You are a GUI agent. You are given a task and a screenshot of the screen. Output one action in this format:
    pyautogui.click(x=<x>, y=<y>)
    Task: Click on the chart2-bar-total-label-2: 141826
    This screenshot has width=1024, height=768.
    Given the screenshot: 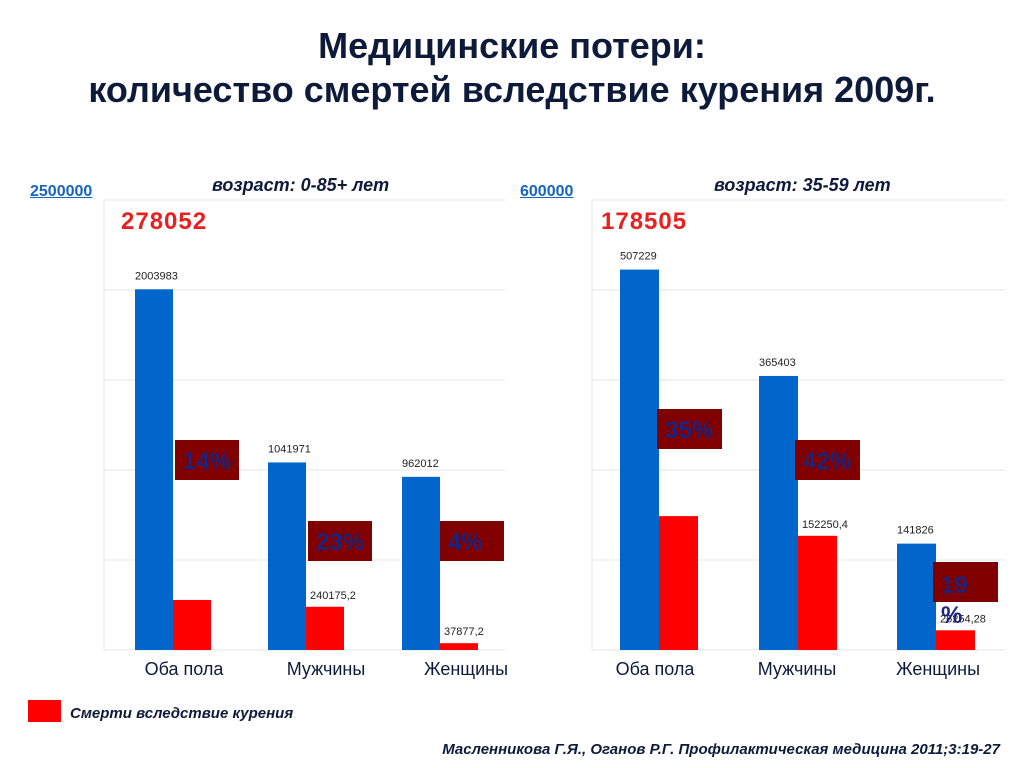 What is the action you would take?
    pyautogui.click(x=915, y=531)
    